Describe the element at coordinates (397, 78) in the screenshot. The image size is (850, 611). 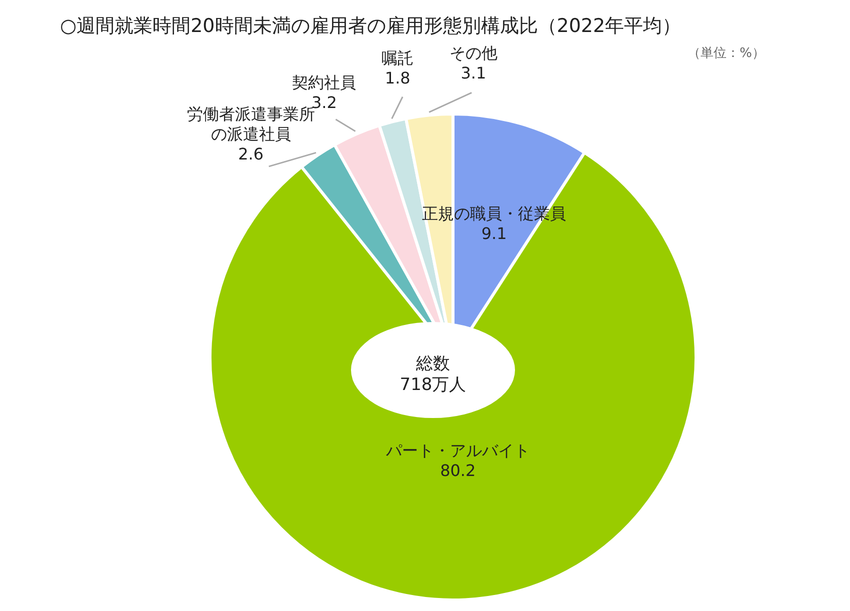
I see `data-label: 1.8` at that location.